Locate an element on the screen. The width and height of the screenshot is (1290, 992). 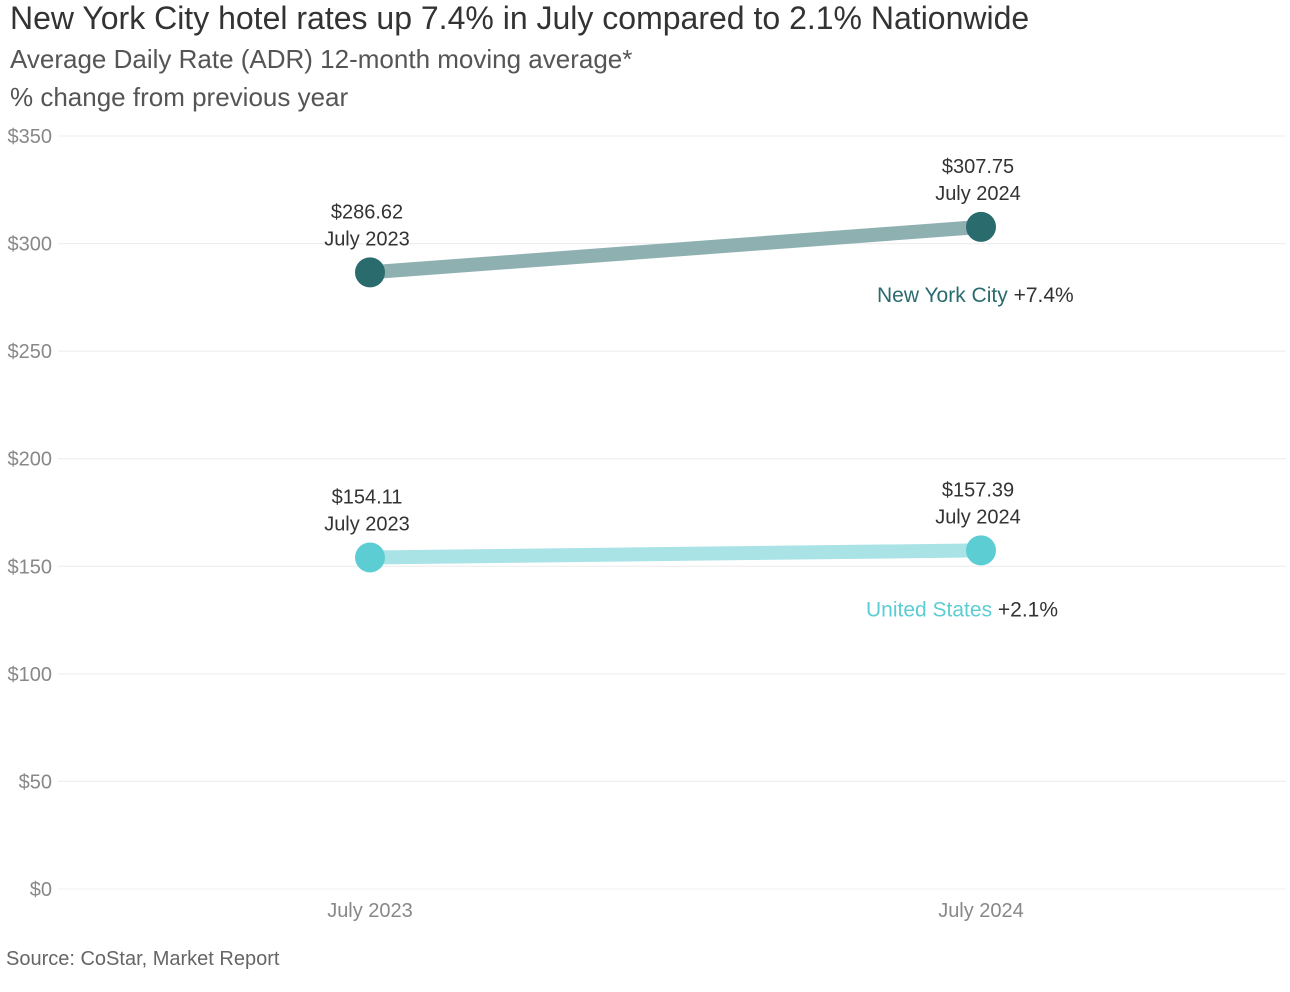
series-label: New York City +7.4% is located at coordinates (975, 295).